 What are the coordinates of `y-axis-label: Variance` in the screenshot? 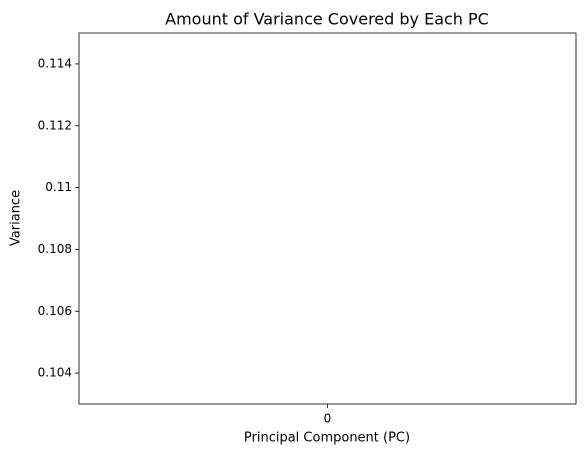 It's located at (16, 218).